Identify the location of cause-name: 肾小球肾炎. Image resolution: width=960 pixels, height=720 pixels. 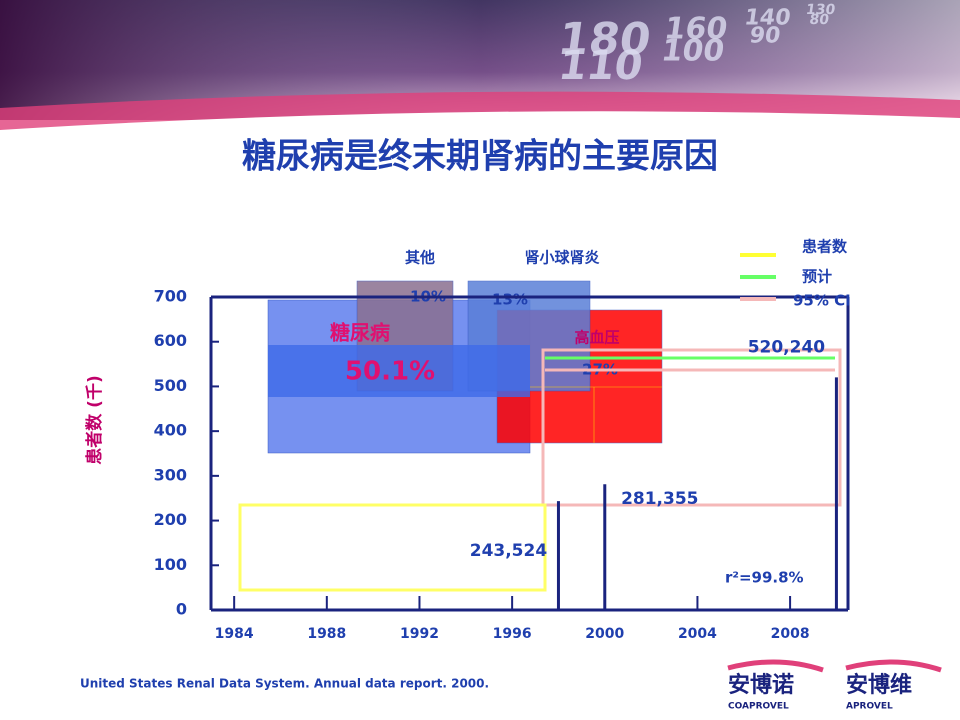
(561, 258).